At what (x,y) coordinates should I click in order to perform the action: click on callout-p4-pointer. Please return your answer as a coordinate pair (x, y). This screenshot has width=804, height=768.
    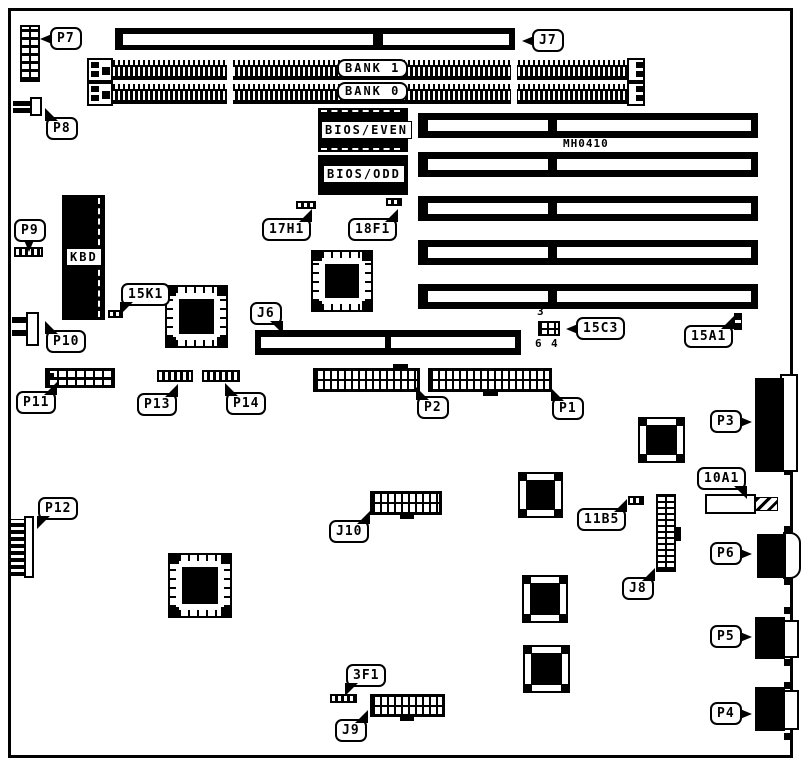
    Looking at the image, I should click on (745, 714).